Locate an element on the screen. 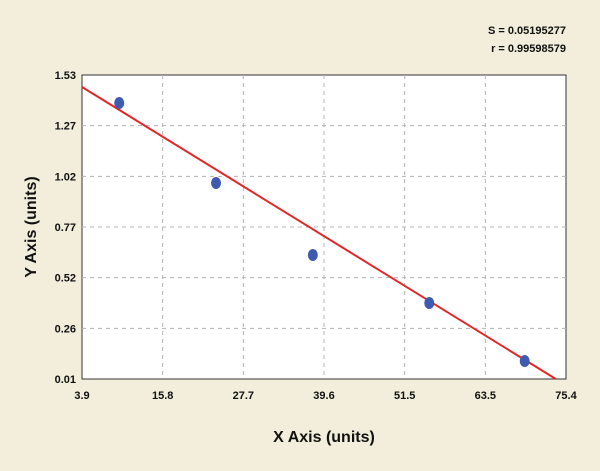 The width and height of the screenshot is (600, 471). y-tick-label: 0.26 is located at coordinates (65, 329).